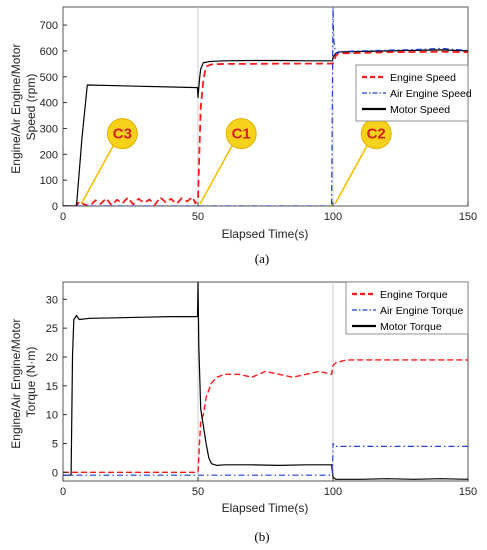 This screenshot has width=487, height=550. Describe the element at coordinates (414, 295) in the screenshot. I see `legend-label: Engine Torque` at that location.